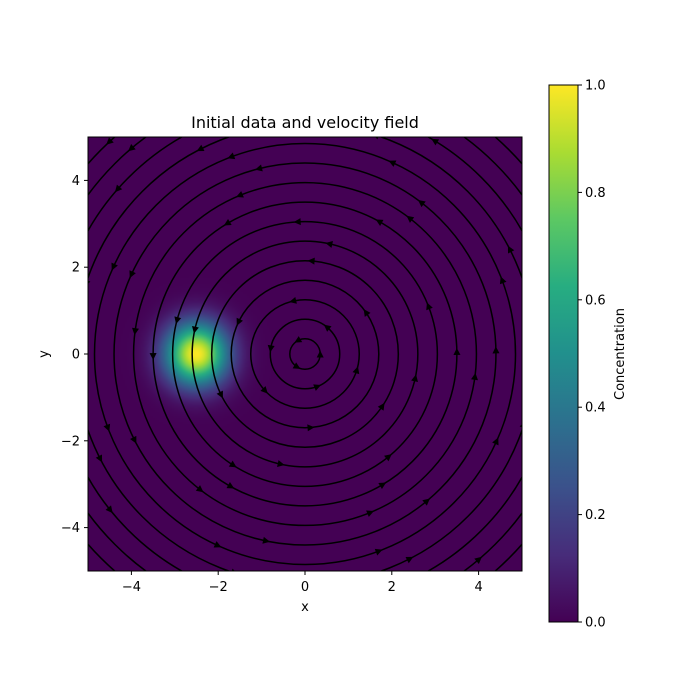 The height and width of the screenshot is (700, 700). What do you see at coordinates (595, 623) in the screenshot?
I see `colorbar-tick-label: 0.0` at bounding box center [595, 623].